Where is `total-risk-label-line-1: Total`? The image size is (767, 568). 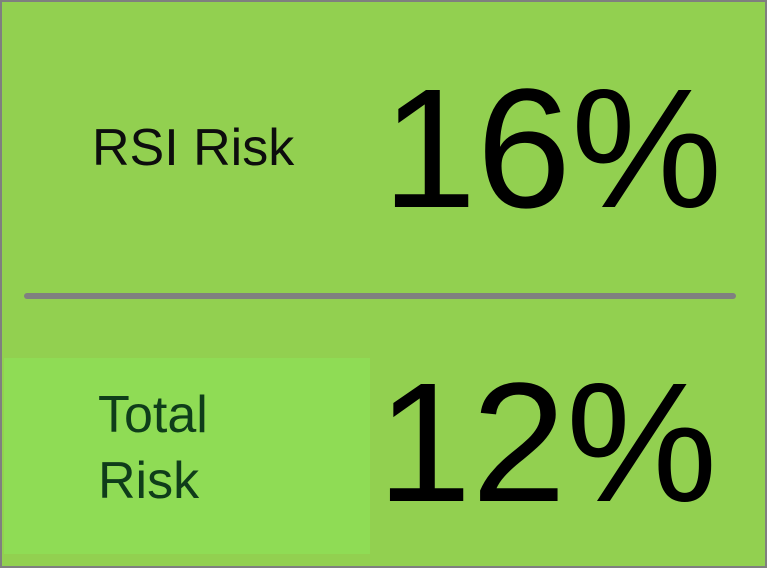 total-risk-label-line-1: Total is located at coordinates (153, 415).